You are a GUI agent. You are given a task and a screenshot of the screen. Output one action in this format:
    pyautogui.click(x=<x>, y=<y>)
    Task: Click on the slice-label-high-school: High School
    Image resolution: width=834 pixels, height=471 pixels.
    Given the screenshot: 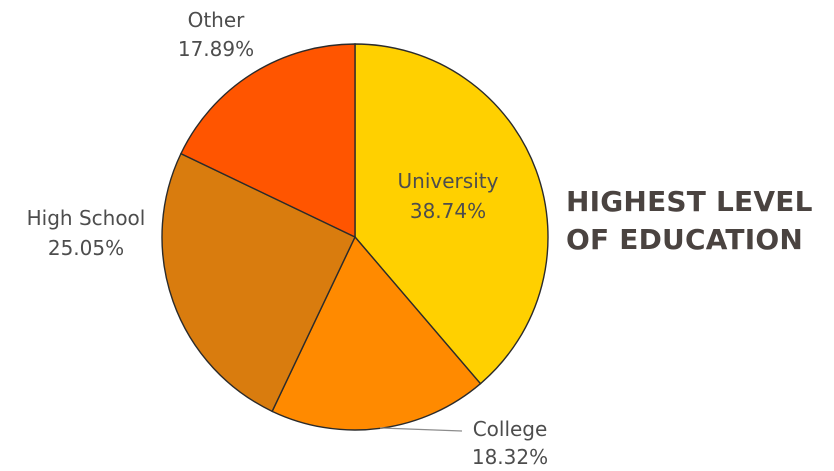 What is the action you would take?
    pyautogui.click(x=86, y=218)
    